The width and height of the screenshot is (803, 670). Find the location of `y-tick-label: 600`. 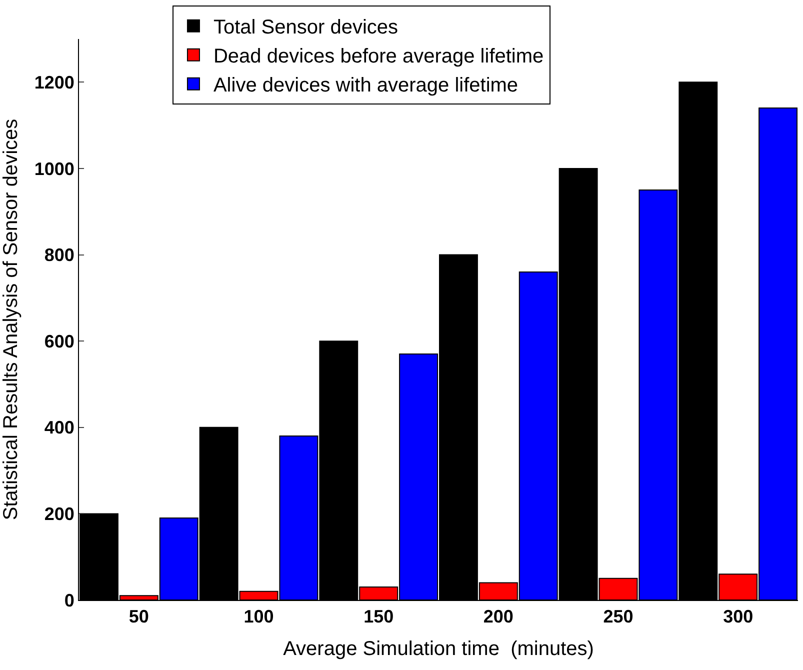

y-tick-label: 600 is located at coordinates (59, 341).